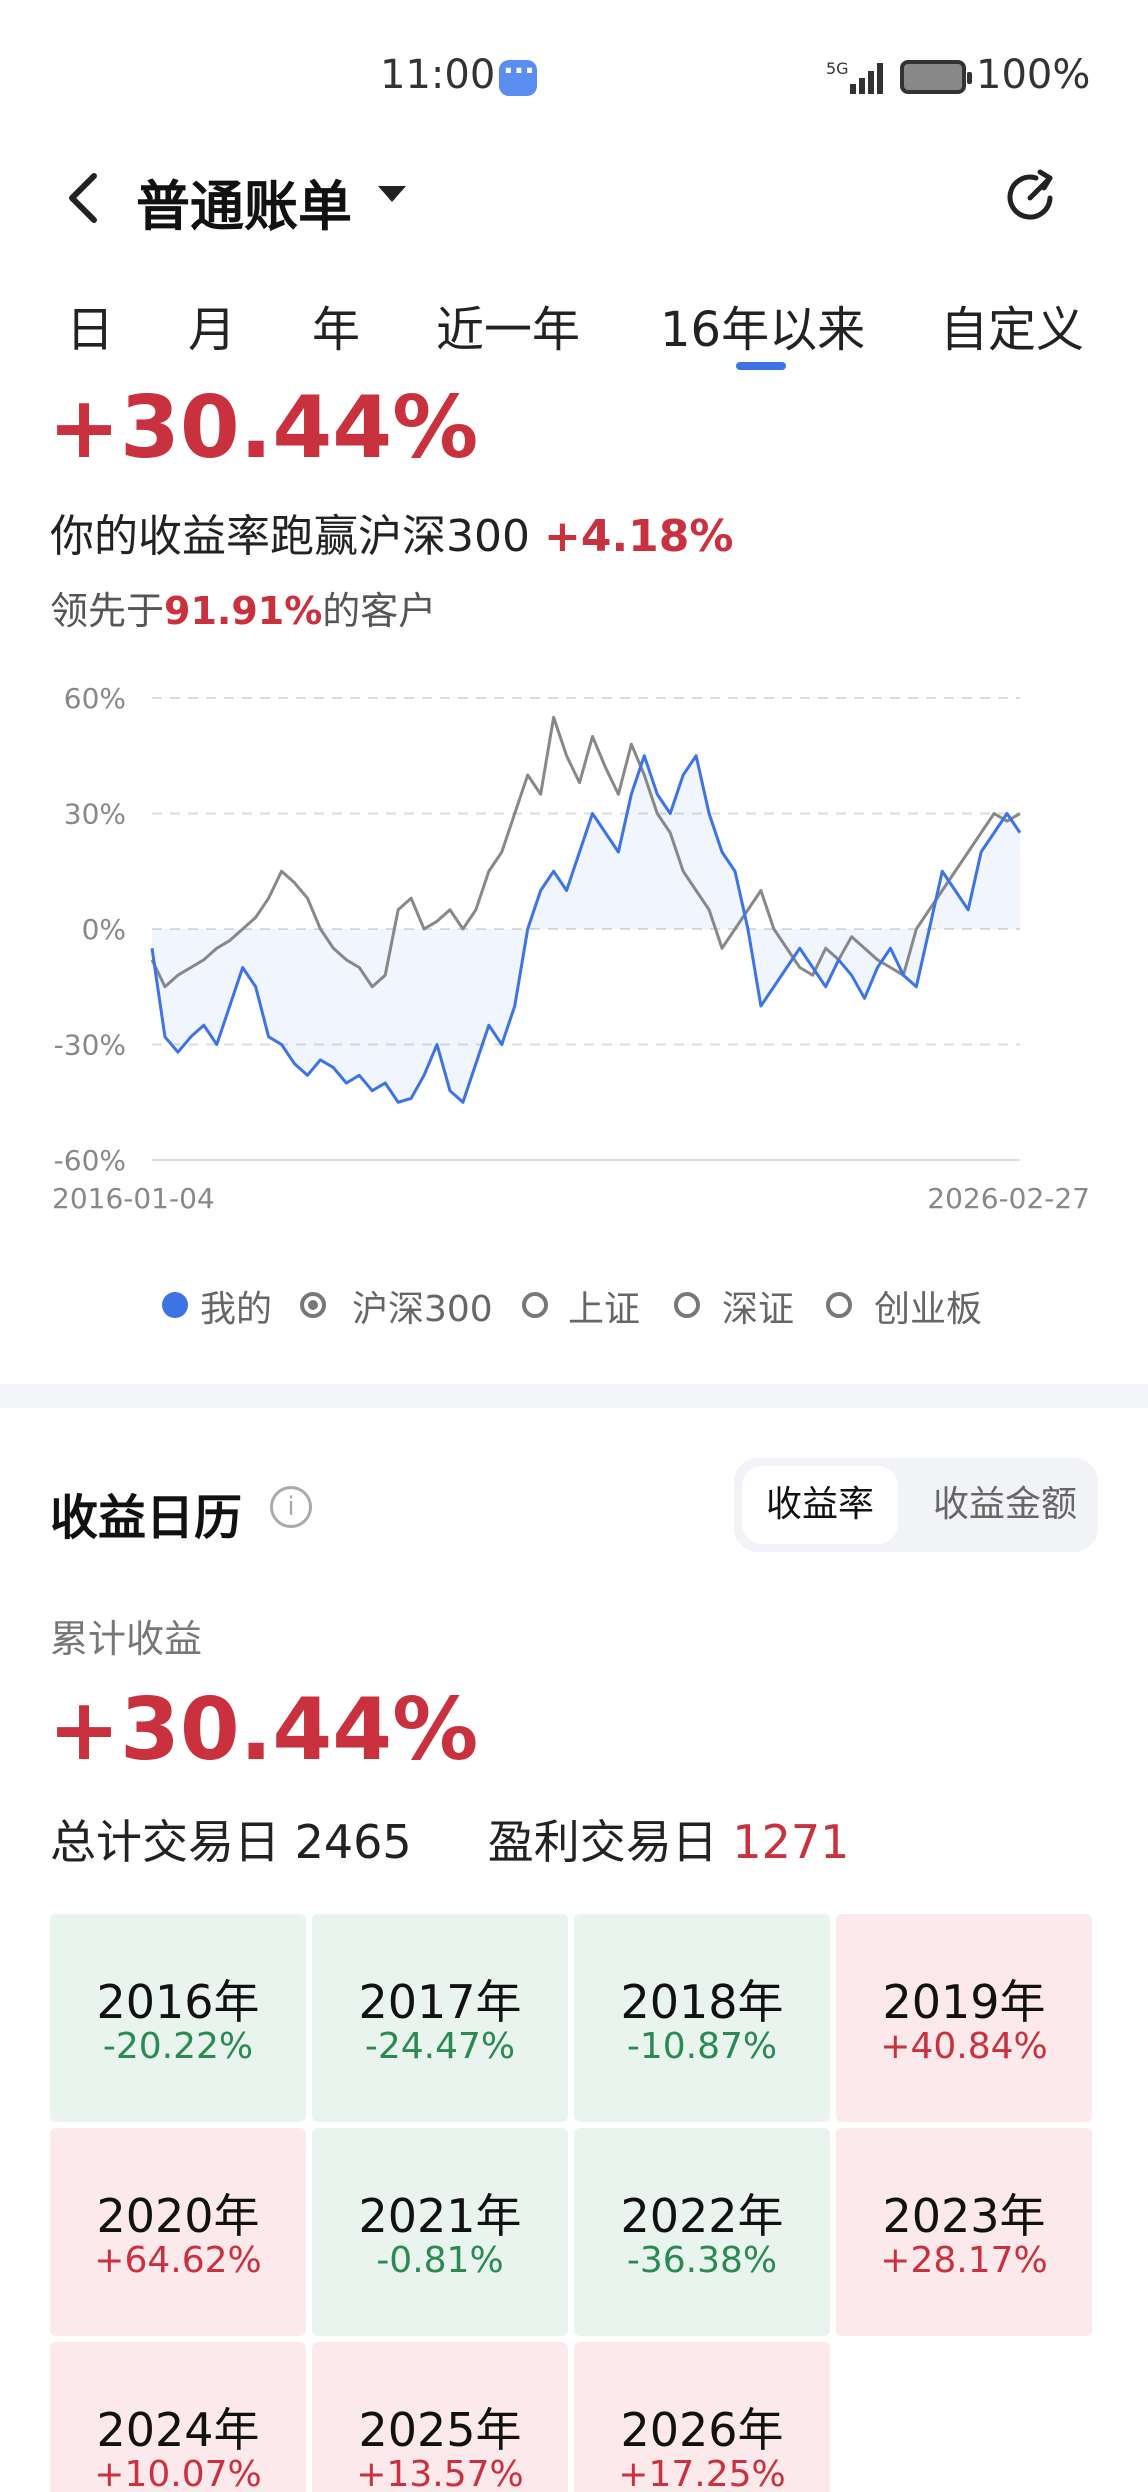 This screenshot has width=1148, height=2492. I want to click on lead-customers-line: 领先于91.91%的客户, so click(243, 607).